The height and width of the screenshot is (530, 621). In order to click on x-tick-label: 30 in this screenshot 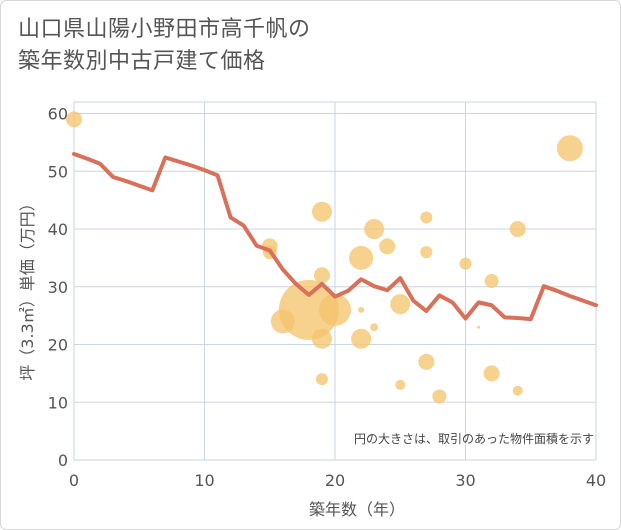, I will do `click(465, 480)`.